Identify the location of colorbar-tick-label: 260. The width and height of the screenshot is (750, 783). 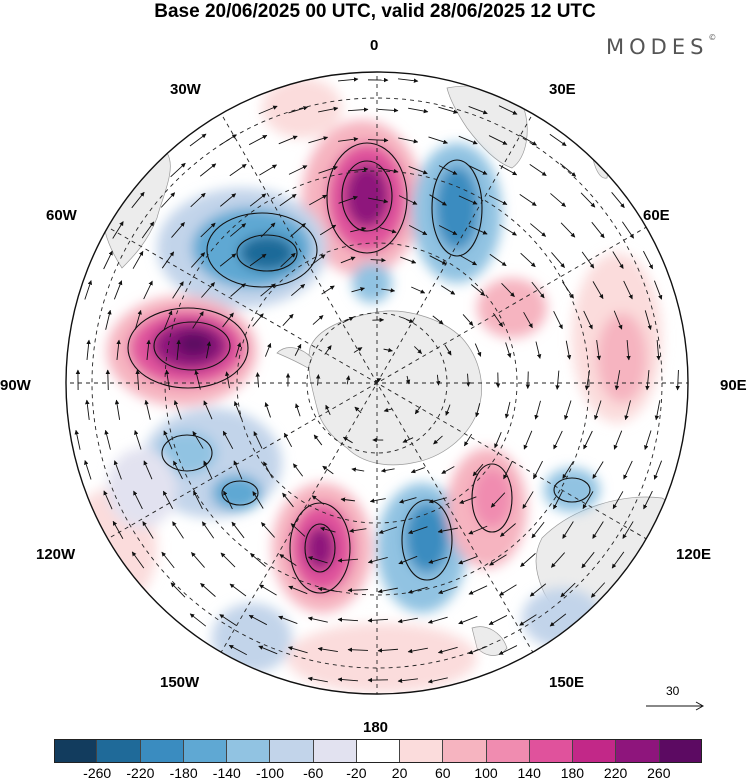
(659, 773).